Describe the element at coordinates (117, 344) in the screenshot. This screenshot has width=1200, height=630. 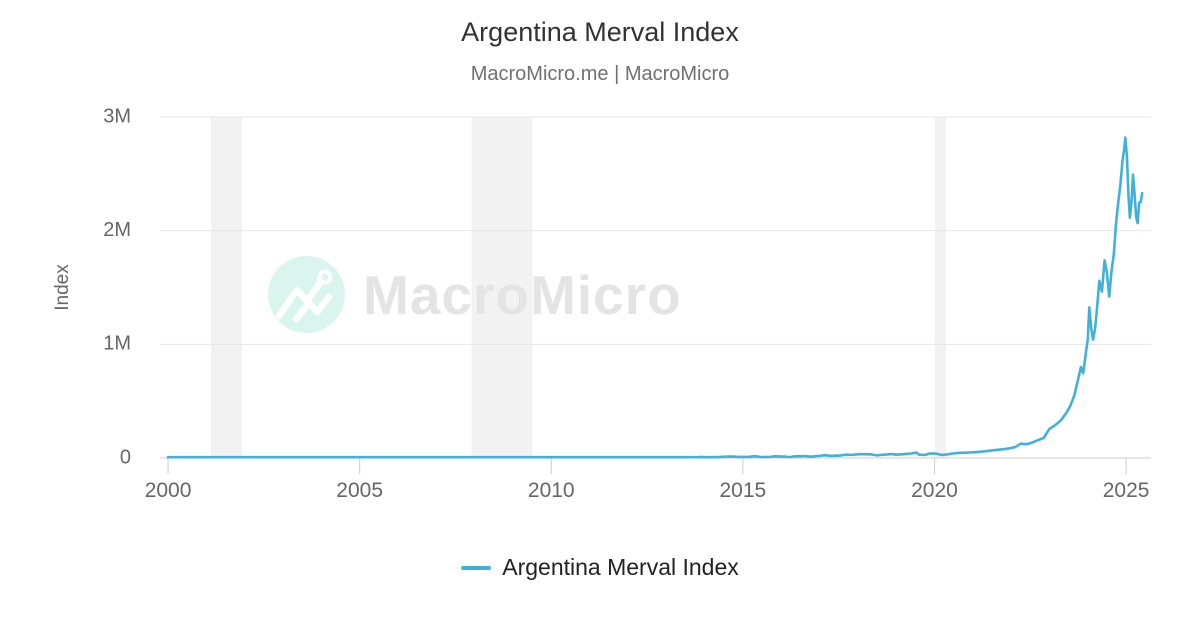
I see `y-tick-label: 1M` at that location.